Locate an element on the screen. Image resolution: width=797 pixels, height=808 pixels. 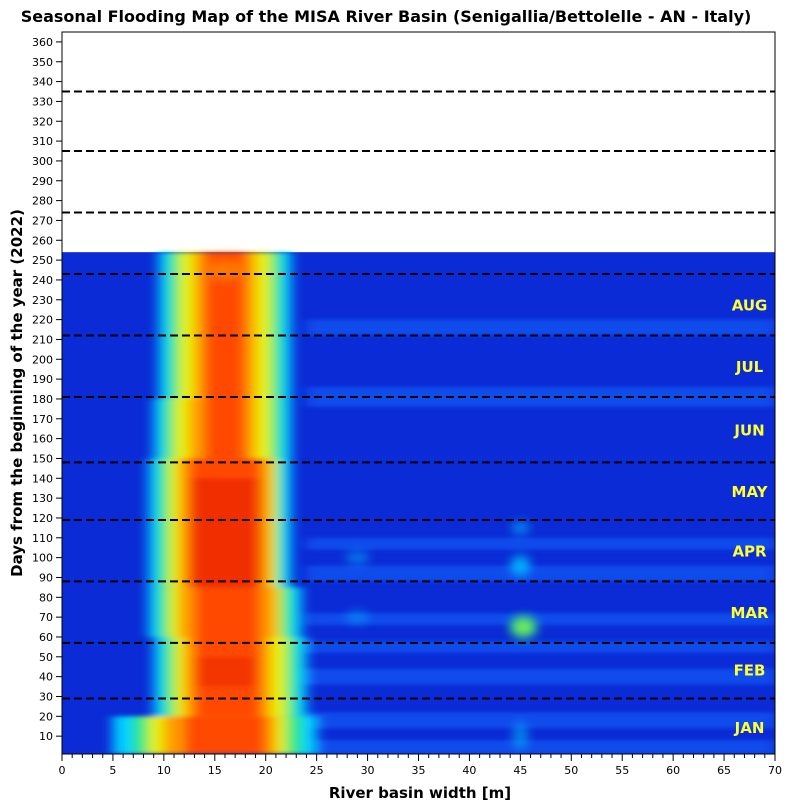
month-label-may: MAY is located at coordinates (750, 492).